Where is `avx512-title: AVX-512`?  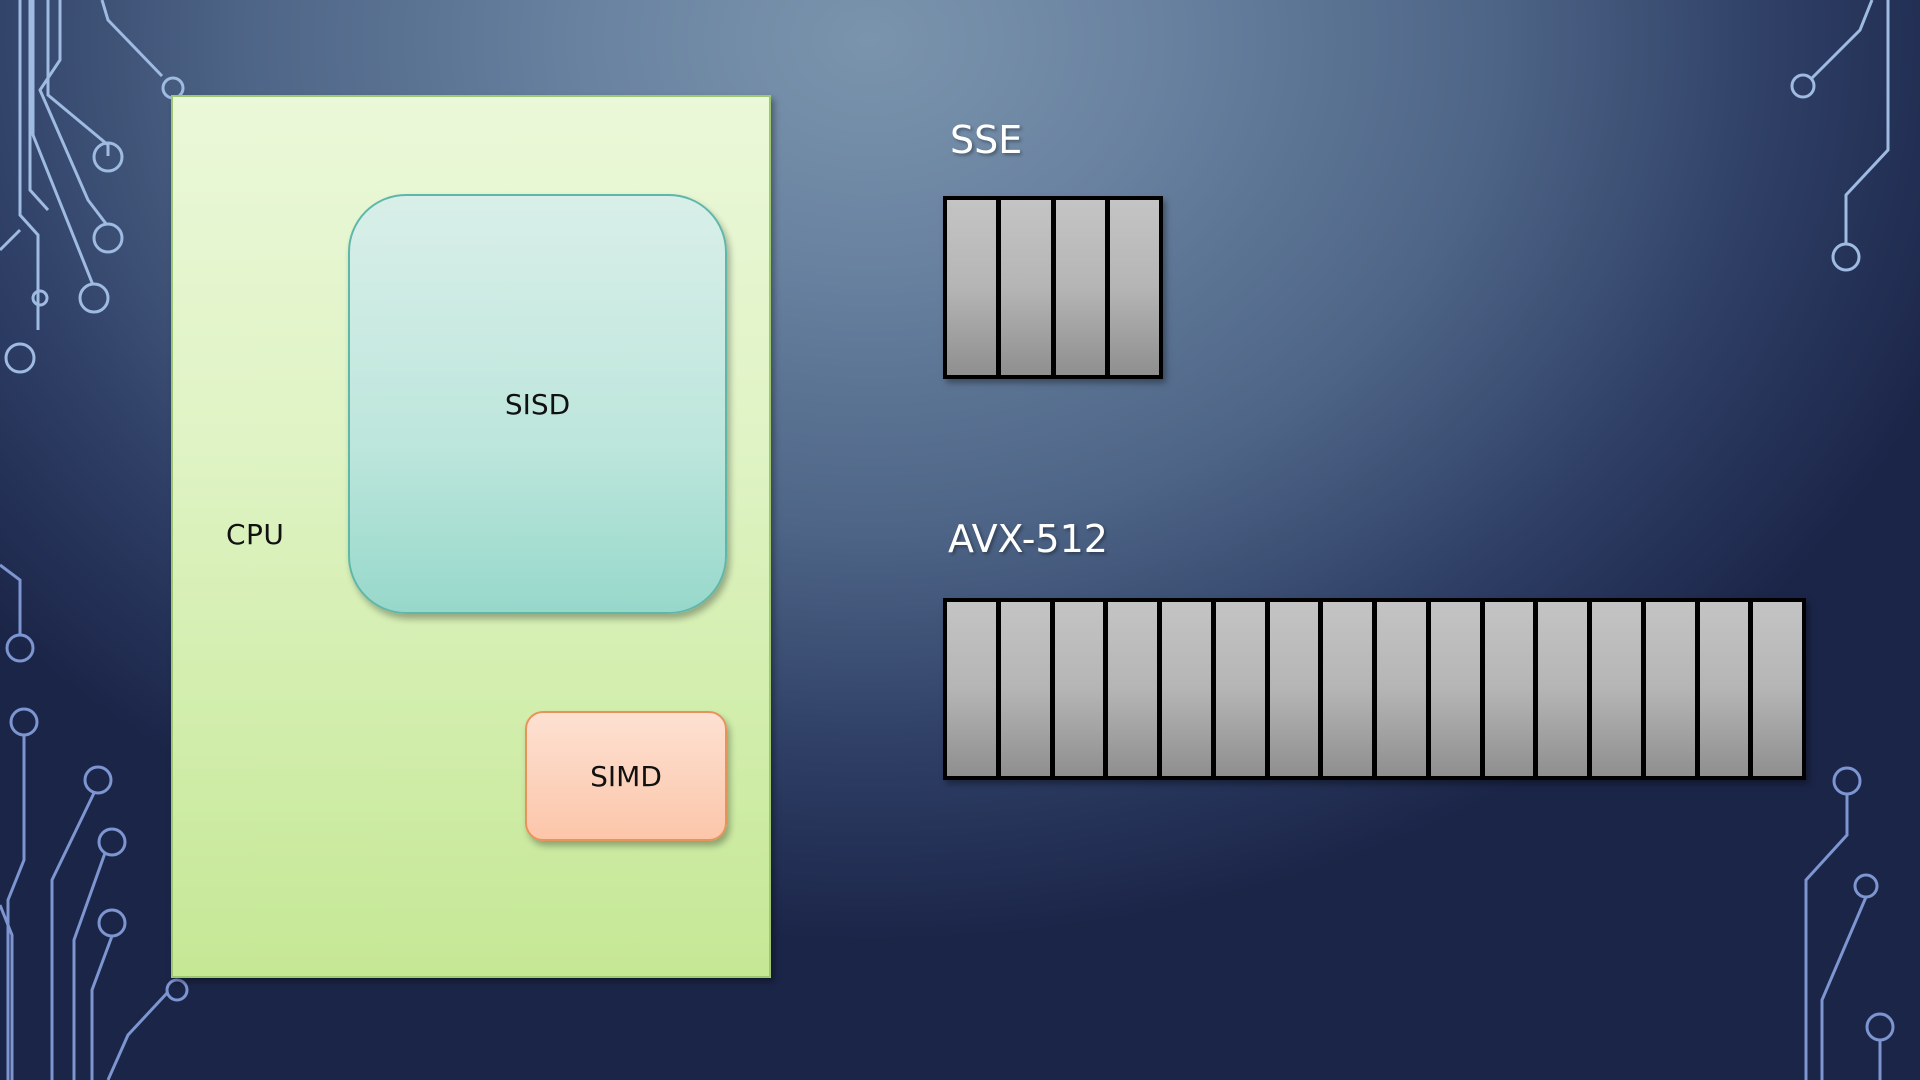 avx512-title: AVX-512 is located at coordinates (1028, 539).